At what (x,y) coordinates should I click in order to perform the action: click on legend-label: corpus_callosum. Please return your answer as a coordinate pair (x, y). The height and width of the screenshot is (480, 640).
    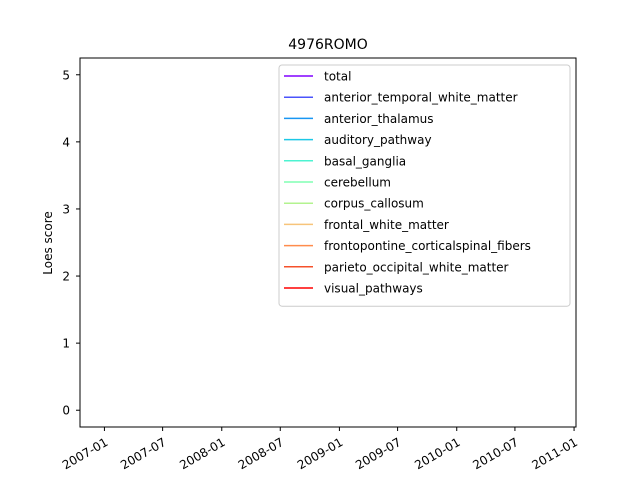
    Looking at the image, I should click on (374, 204).